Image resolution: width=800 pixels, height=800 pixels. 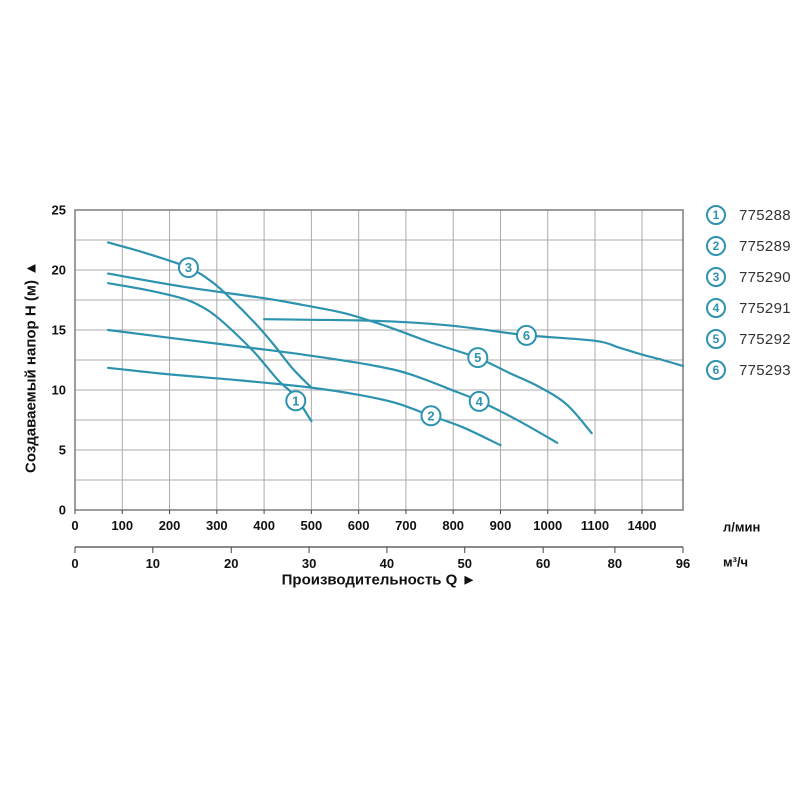 What do you see at coordinates (642, 525) in the screenshot?
I see `x-tick-label-lmin: 1400` at bounding box center [642, 525].